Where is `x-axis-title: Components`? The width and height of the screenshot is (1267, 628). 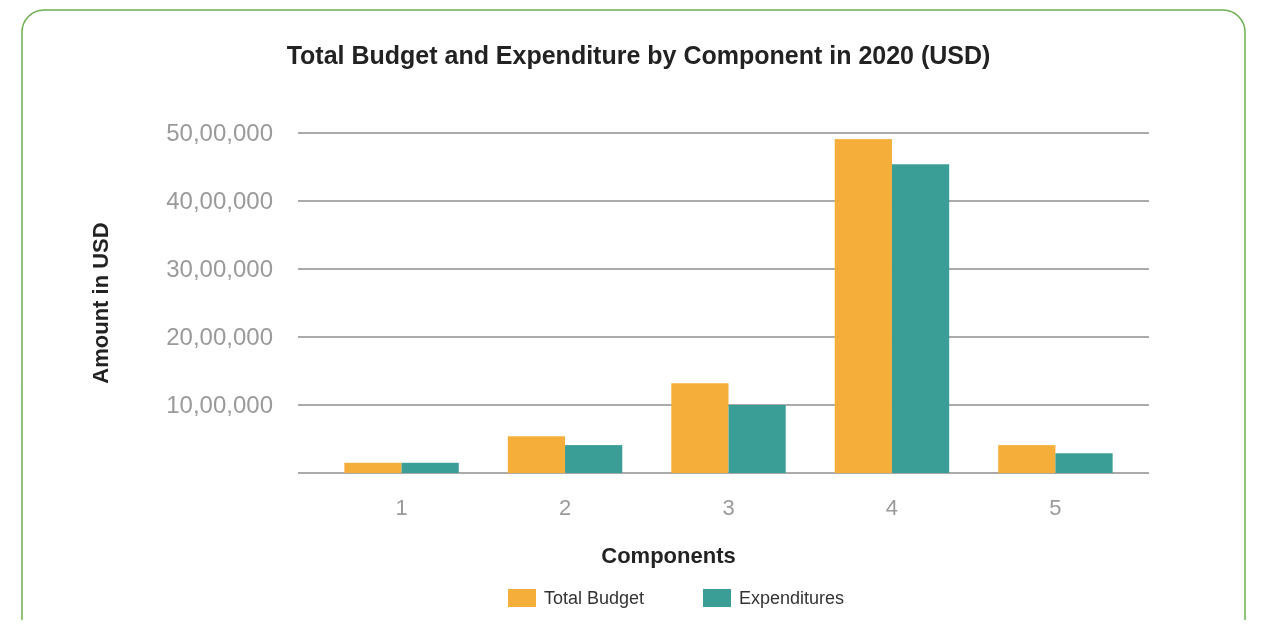
x-axis-title: Components is located at coordinates (668, 555).